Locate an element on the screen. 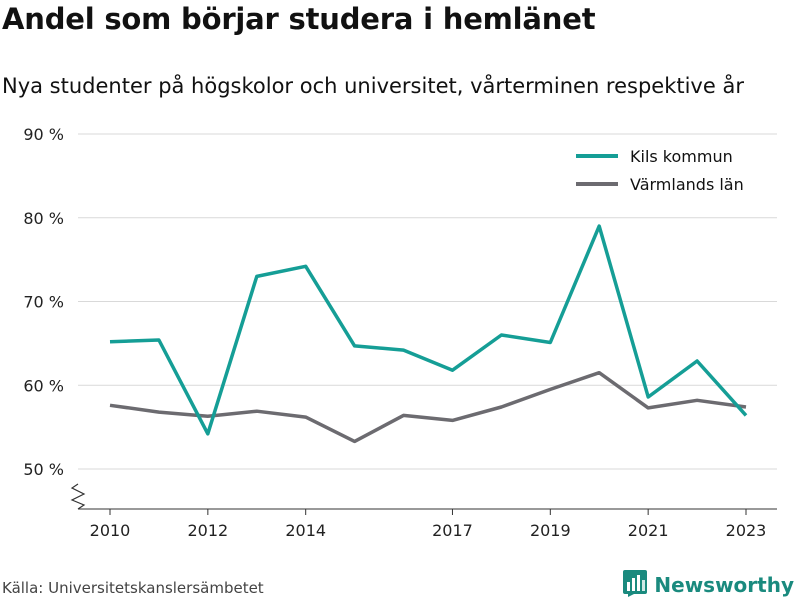 The width and height of the screenshot is (800, 601). x-axis-ticks: 2010 2012 2014 2017 2019 2021 2023 is located at coordinates (428, 524).